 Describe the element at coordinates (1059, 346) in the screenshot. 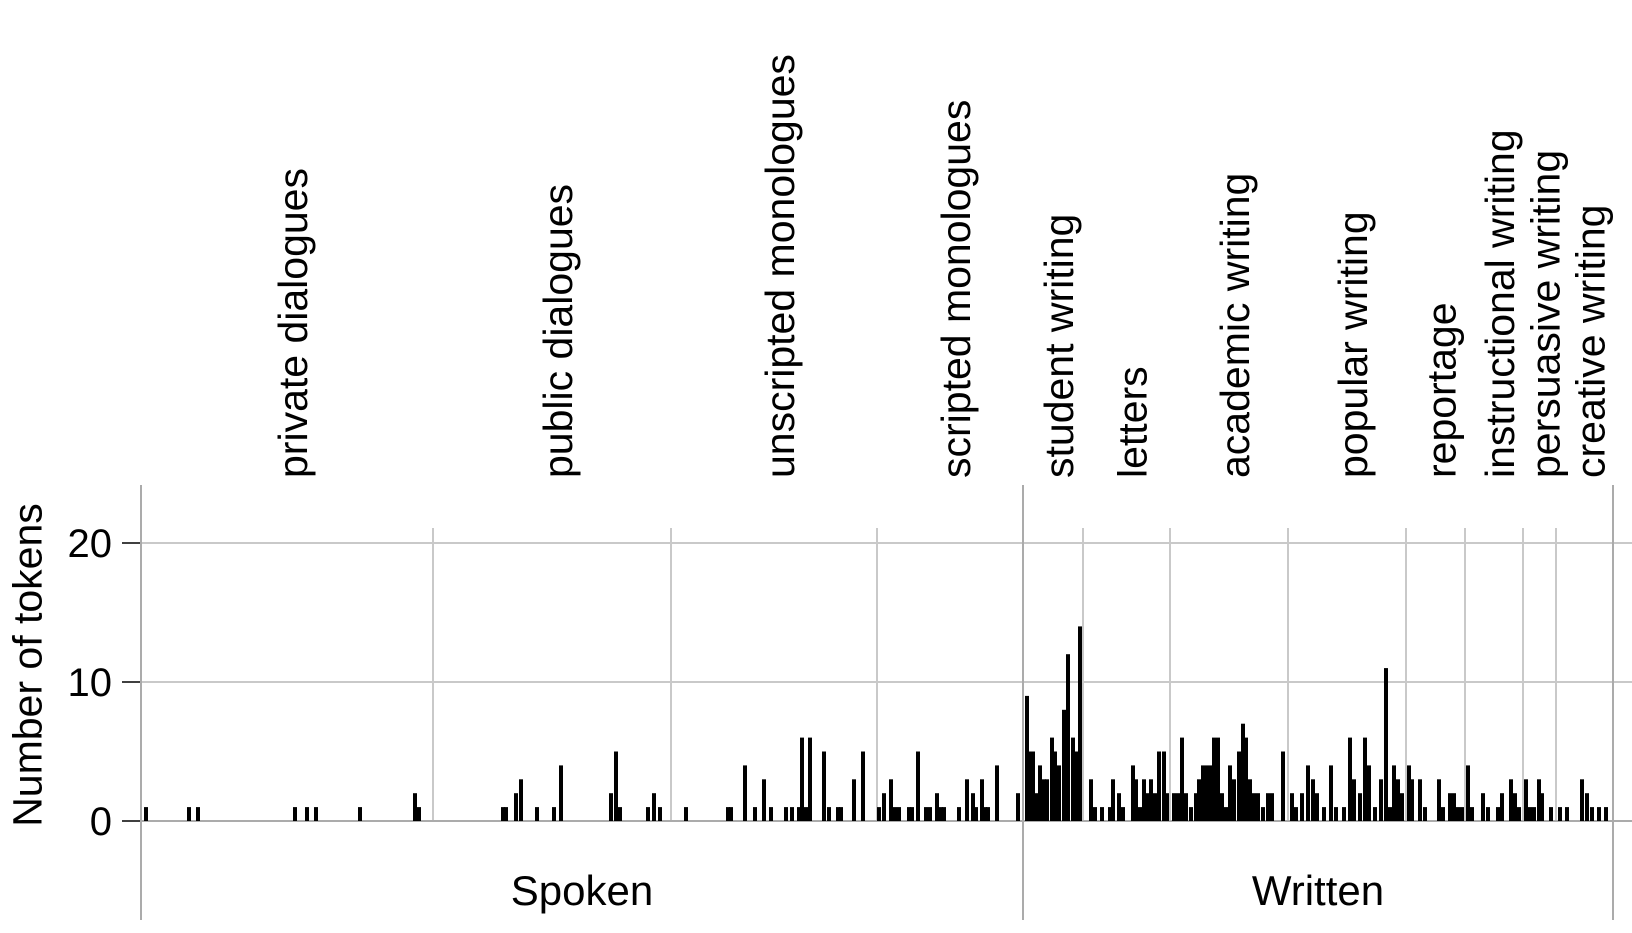

I see `category-label: student writing` at that location.